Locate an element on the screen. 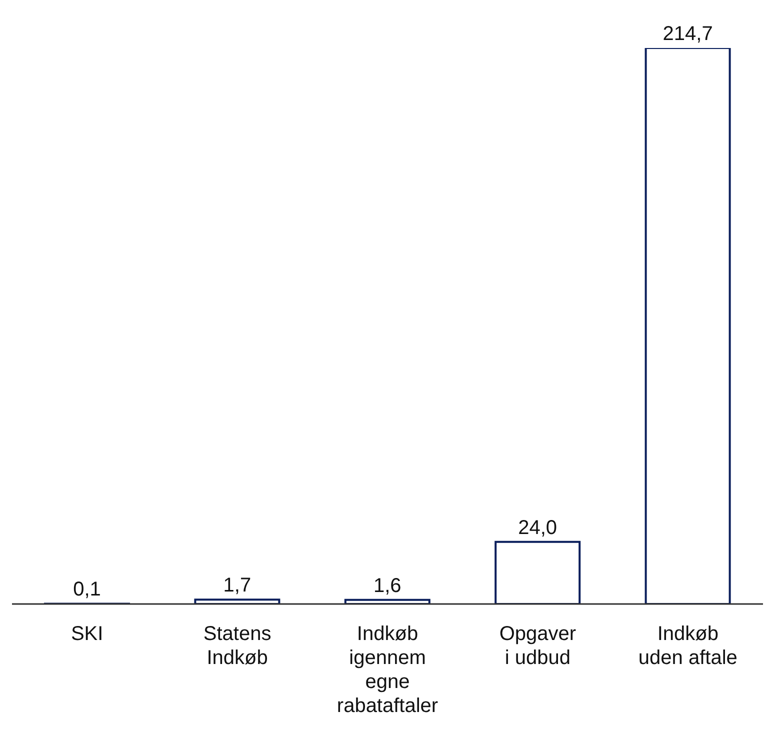 The image size is (775, 750). x-tick-label: Indkøb uden aftale is located at coordinates (688, 646).